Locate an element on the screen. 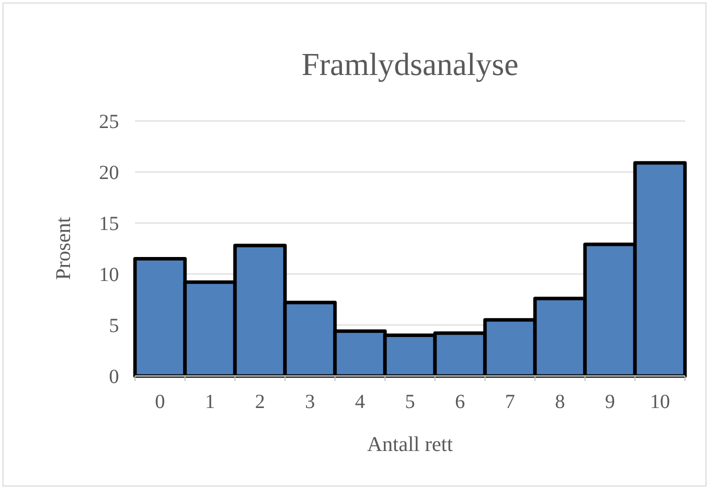 The height and width of the screenshot is (489, 709). x-tick-label: 1 is located at coordinates (210, 402).